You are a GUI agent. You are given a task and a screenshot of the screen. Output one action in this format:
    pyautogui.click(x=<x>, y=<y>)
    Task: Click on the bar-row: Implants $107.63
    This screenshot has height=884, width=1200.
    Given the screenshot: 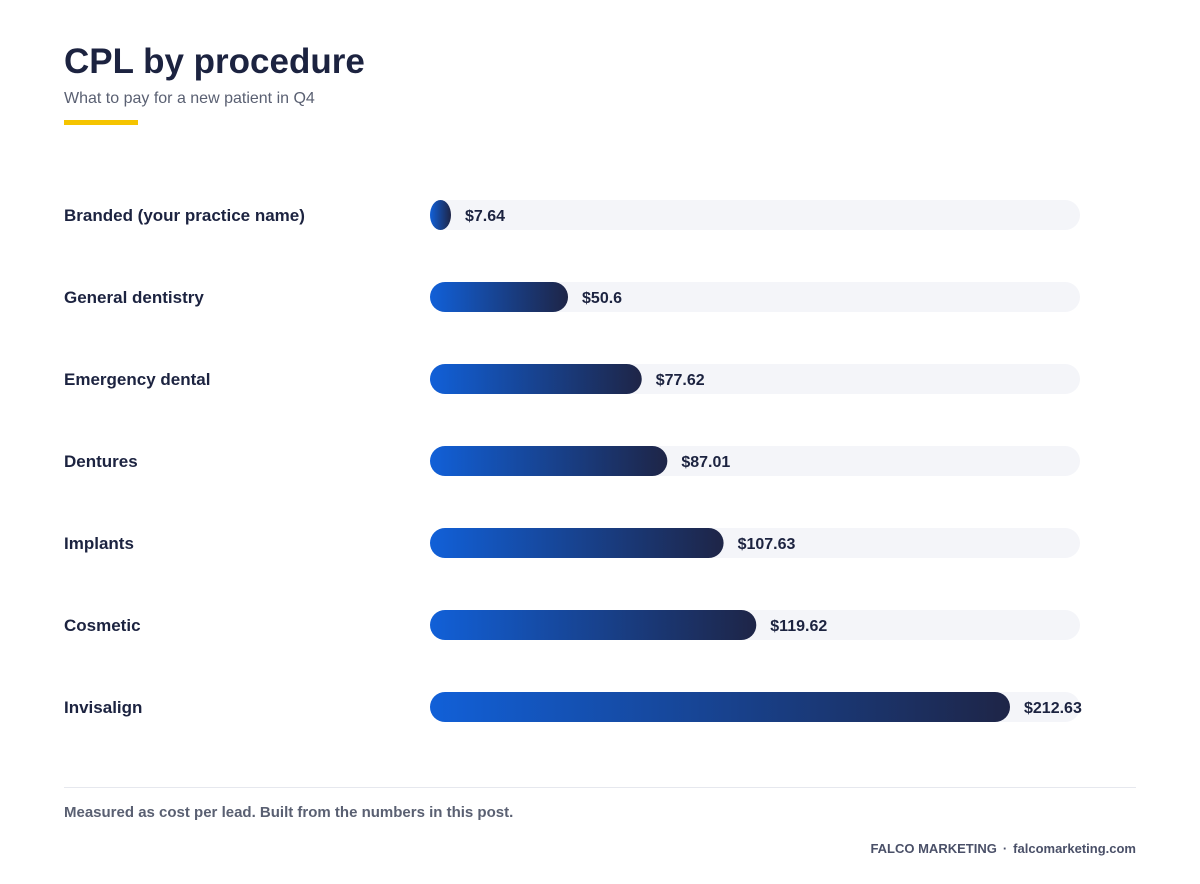 What is the action you would take?
    pyautogui.click(x=572, y=543)
    